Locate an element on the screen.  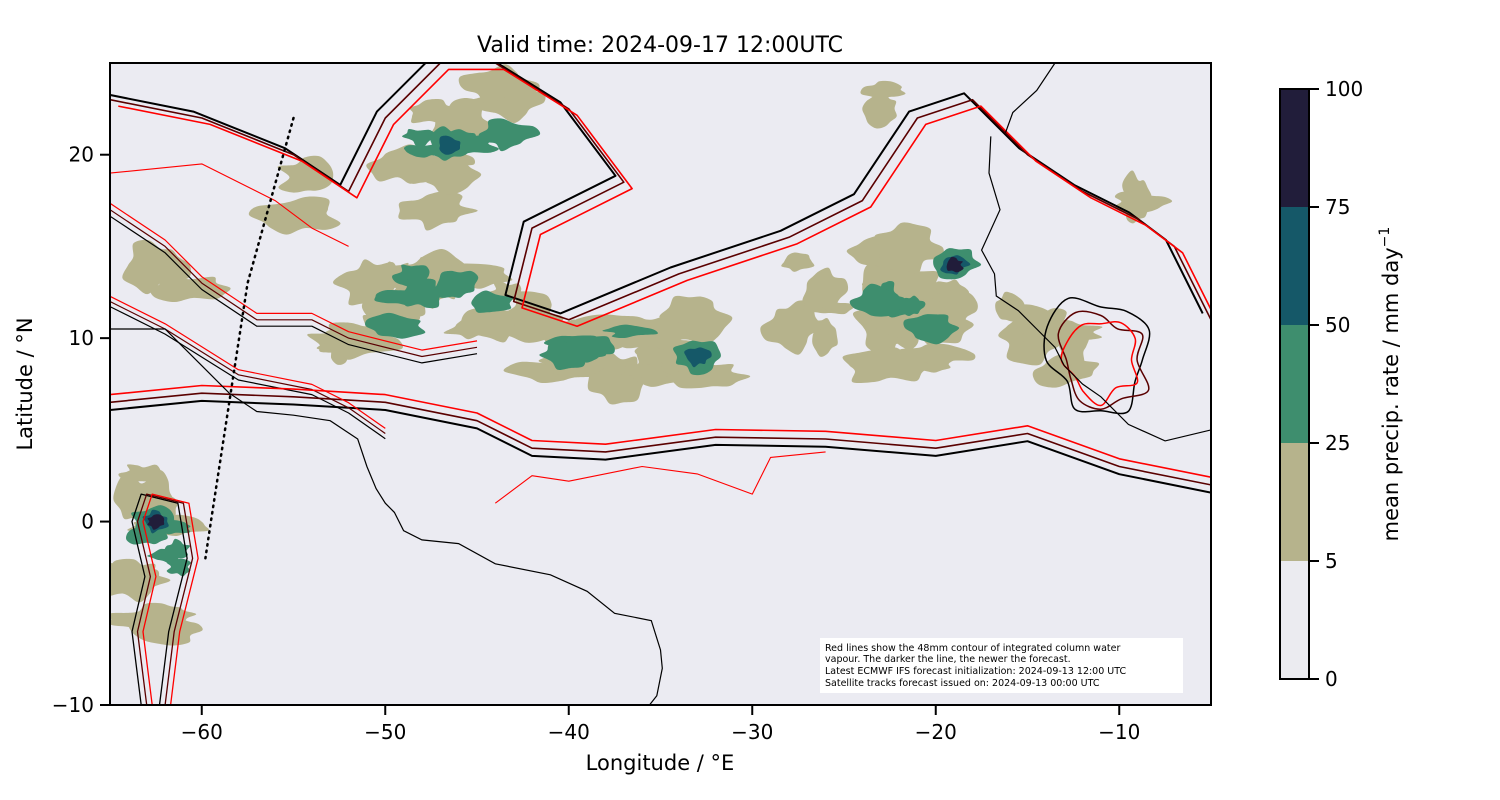
satellite-track is located at coordinates (249, 338).